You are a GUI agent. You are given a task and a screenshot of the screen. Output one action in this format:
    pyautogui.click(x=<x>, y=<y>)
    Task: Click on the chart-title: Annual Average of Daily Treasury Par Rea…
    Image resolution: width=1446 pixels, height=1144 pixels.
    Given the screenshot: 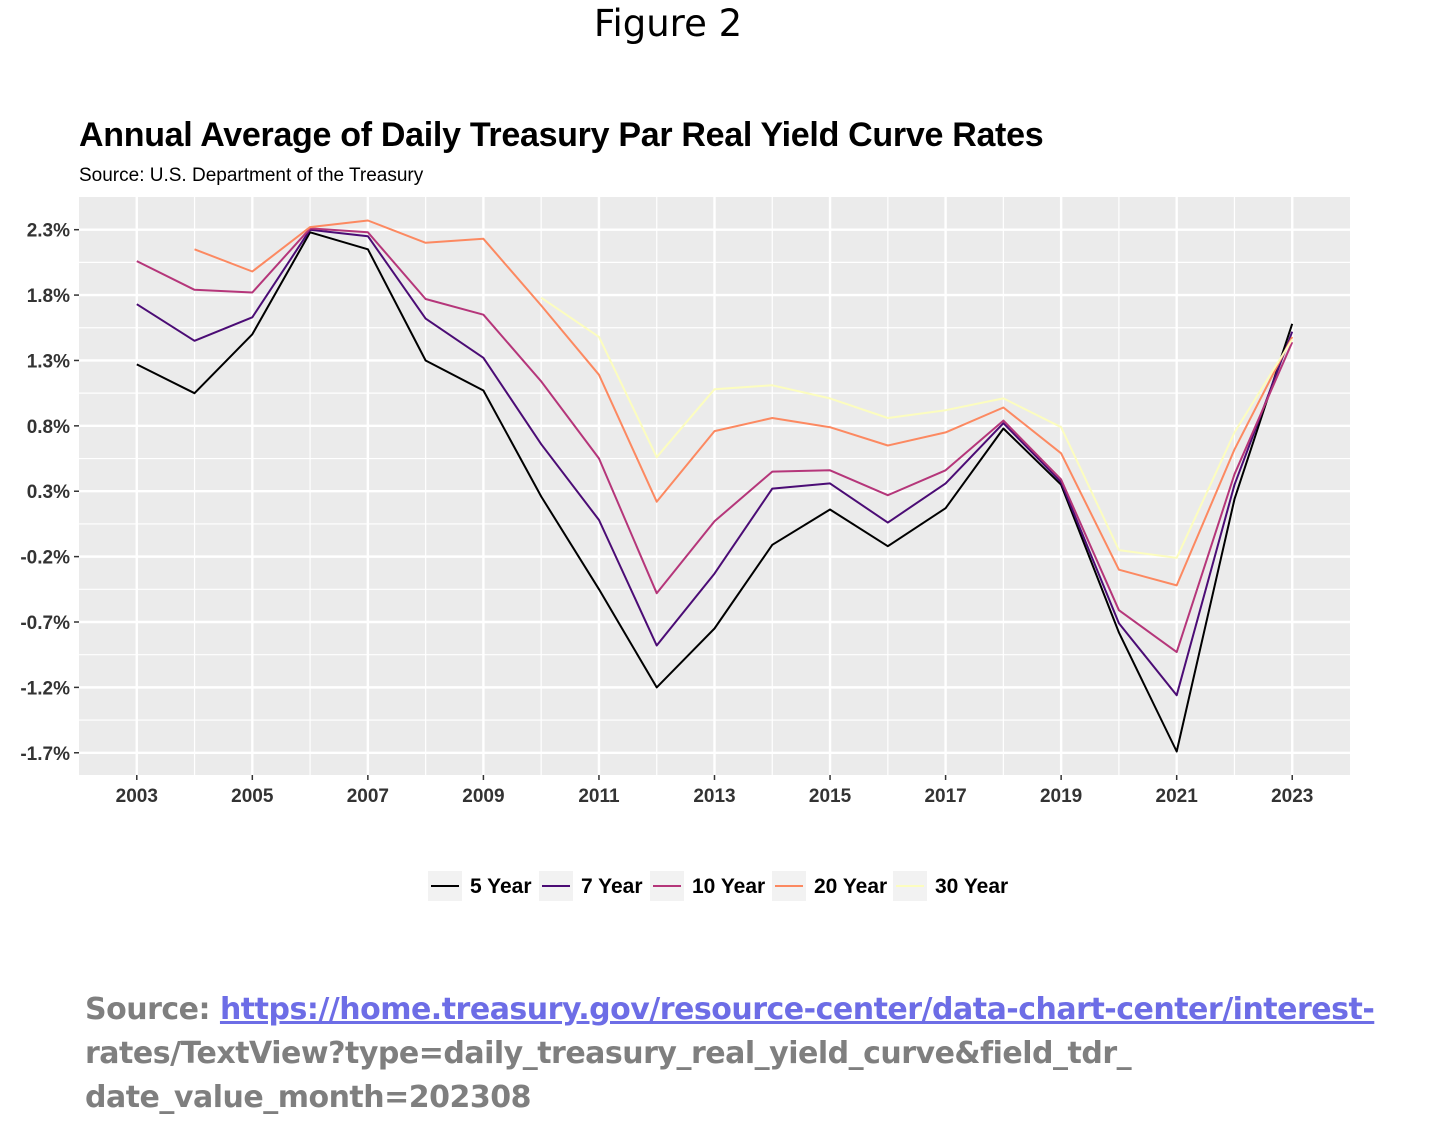 What is the action you would take?
    pyautogui.click(x=561, y=135)
    